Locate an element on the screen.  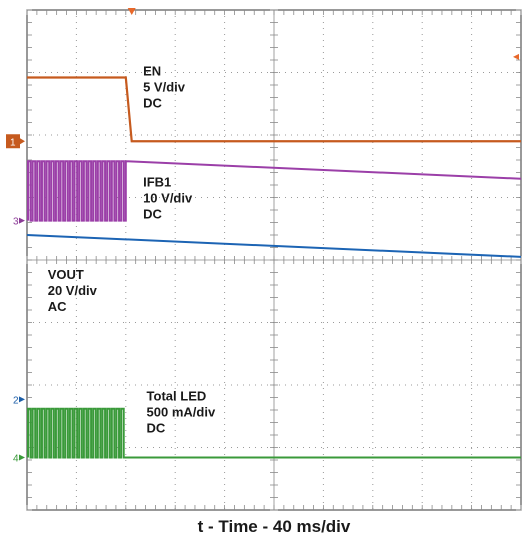
label-ifb1-line: 10 V/div is located at coordinates (168, 197).